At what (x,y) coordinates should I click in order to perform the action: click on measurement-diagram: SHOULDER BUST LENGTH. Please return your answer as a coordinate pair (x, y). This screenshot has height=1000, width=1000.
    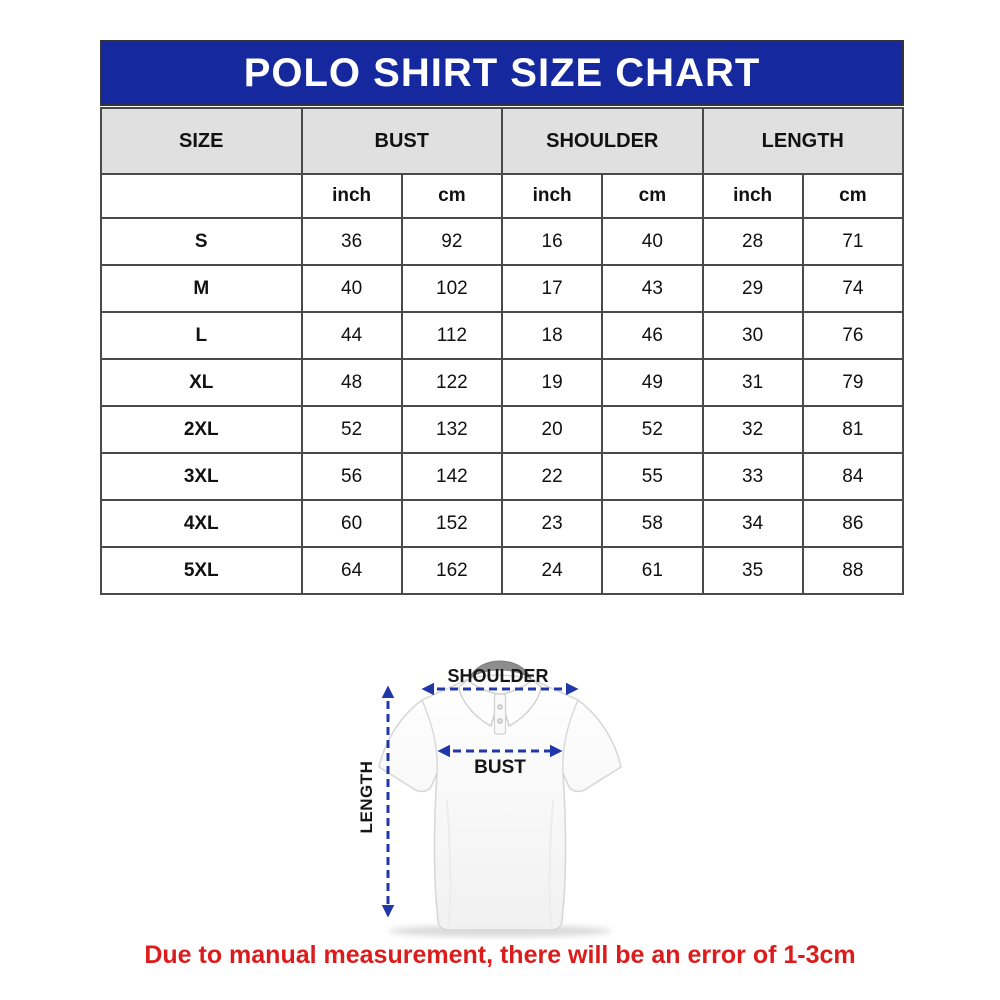
    Looking at the image, I should click on (500, 790).